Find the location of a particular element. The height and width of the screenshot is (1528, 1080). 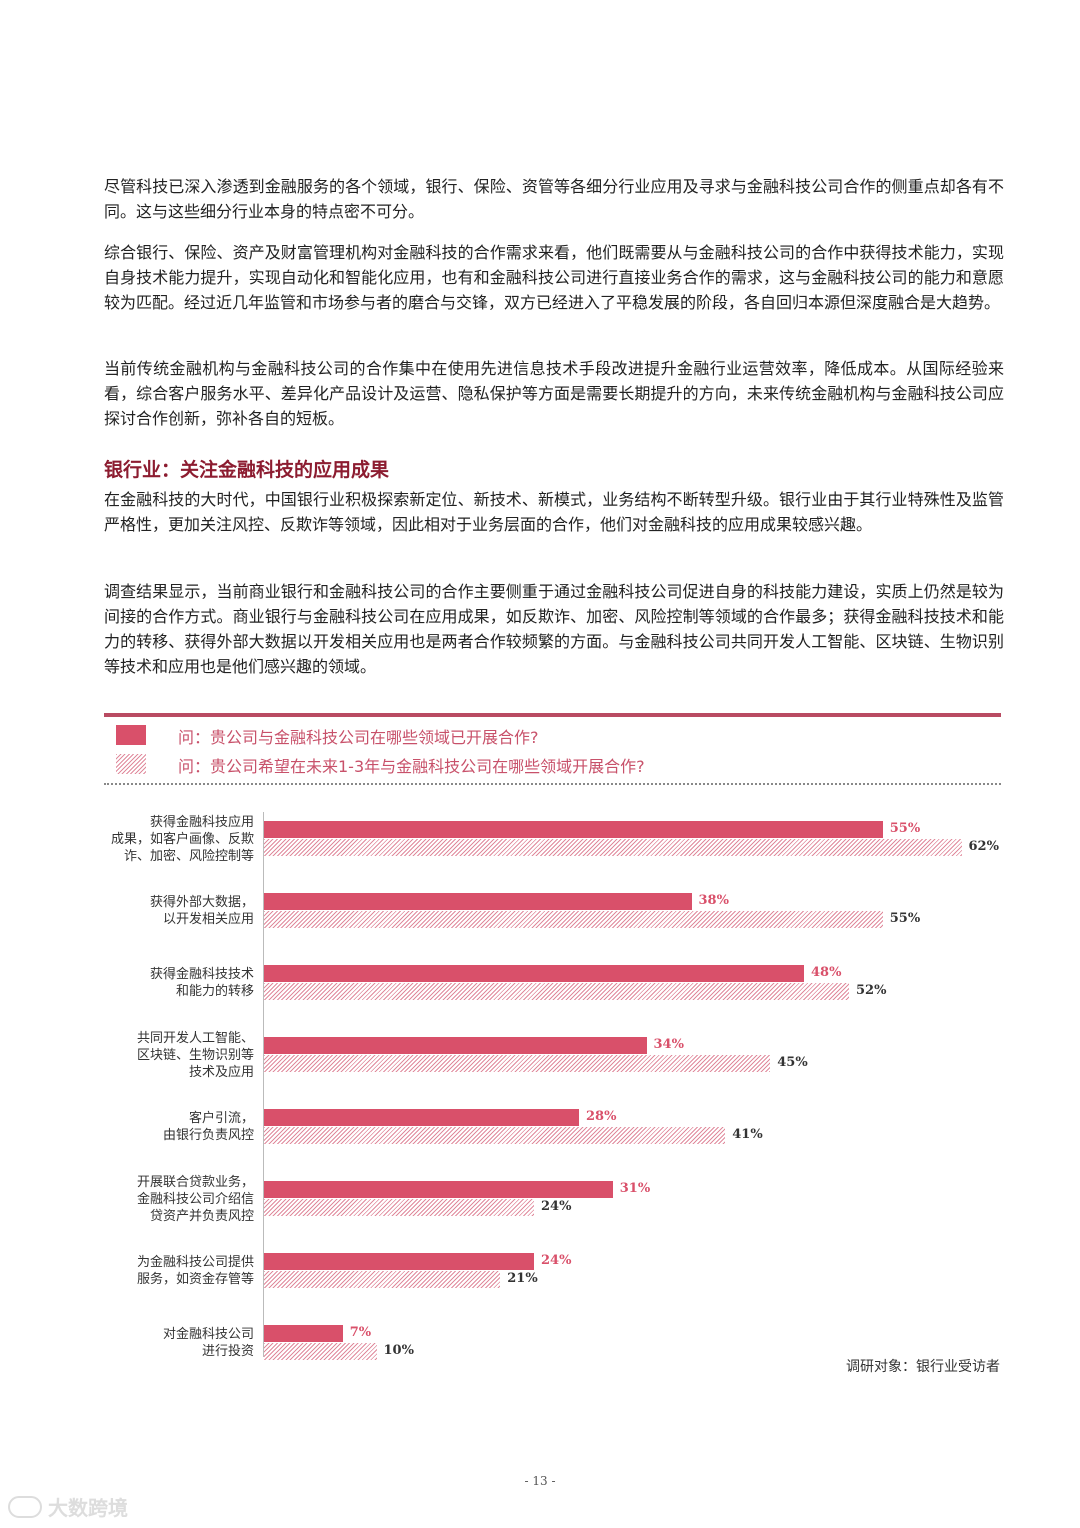

data-label: 52% is located at coordinates (871, 990).